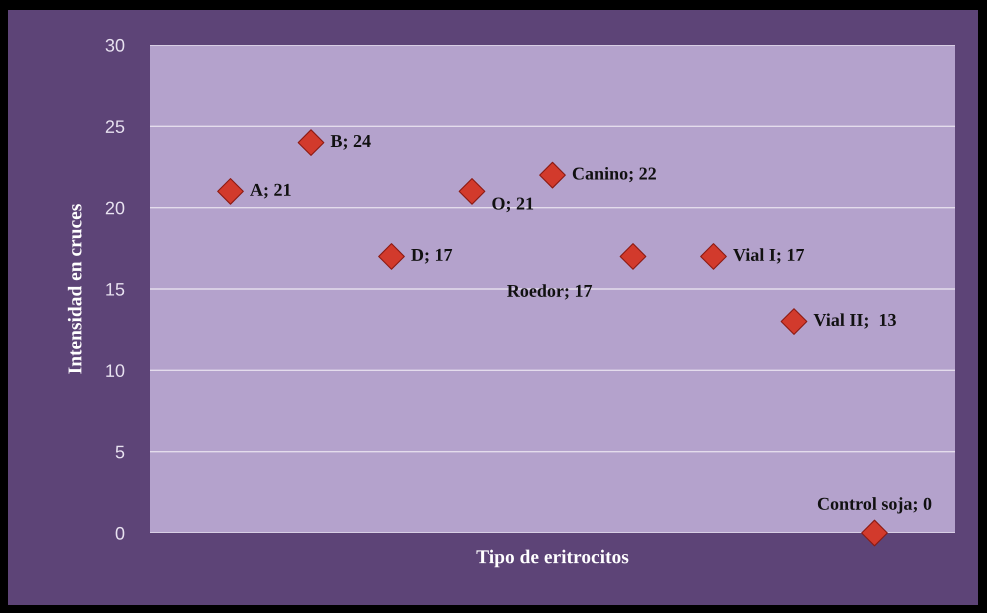  What do you see at coordinates (431, 256) in the screenshot?
I see `data-label: D; 17` at bounding box center [431, 256].